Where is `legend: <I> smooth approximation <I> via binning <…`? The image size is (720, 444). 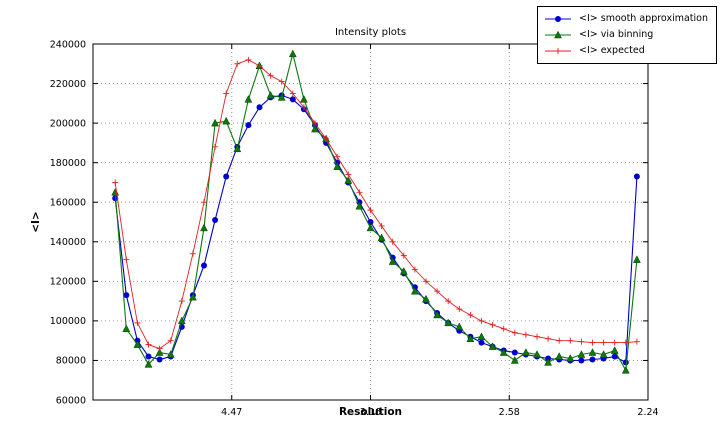
legend: <I> smooth approximation <I> via binning <… is located at coordinates (627, 35).